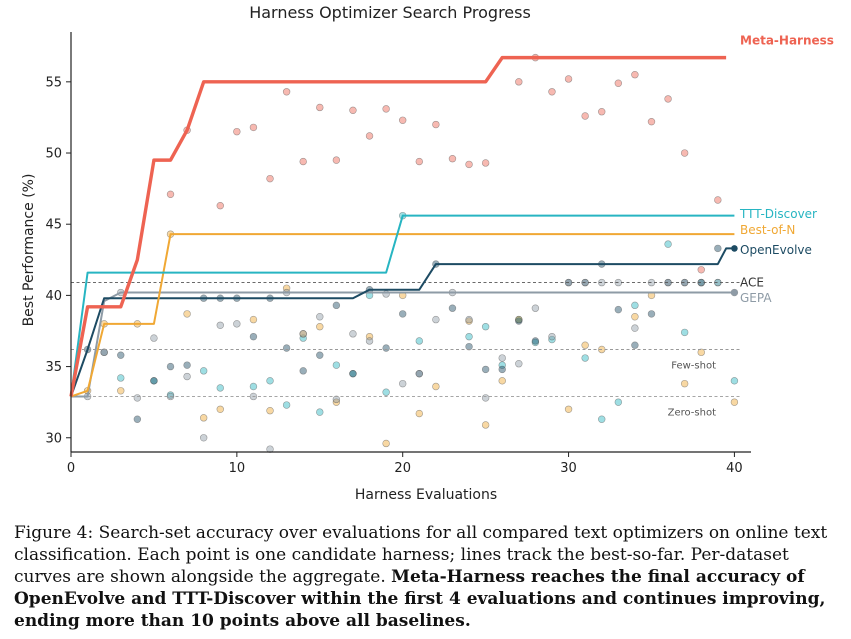 This screenshot has width=851, height=639. What do you see at coordinates (787, 41) in the screenshot?
I see `series-label-meta-harness: Meta-Harness` at bounding box center [787, 41].